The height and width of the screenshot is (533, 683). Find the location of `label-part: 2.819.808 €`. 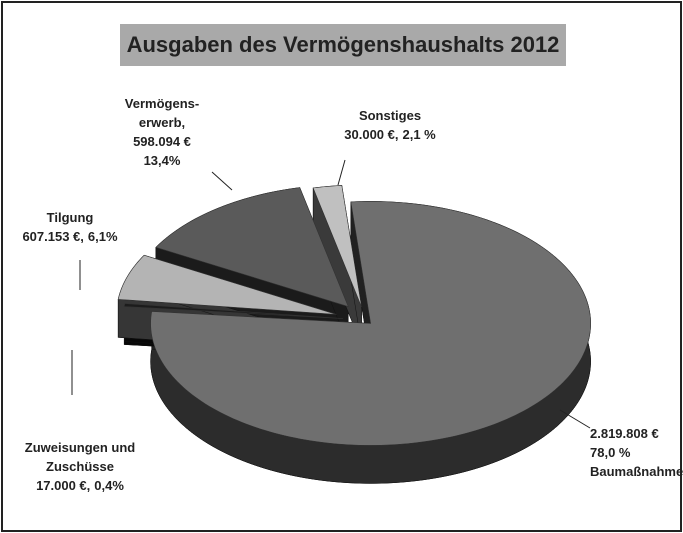

label-part: 2.819.808 € is located at coordinates (624, 433).